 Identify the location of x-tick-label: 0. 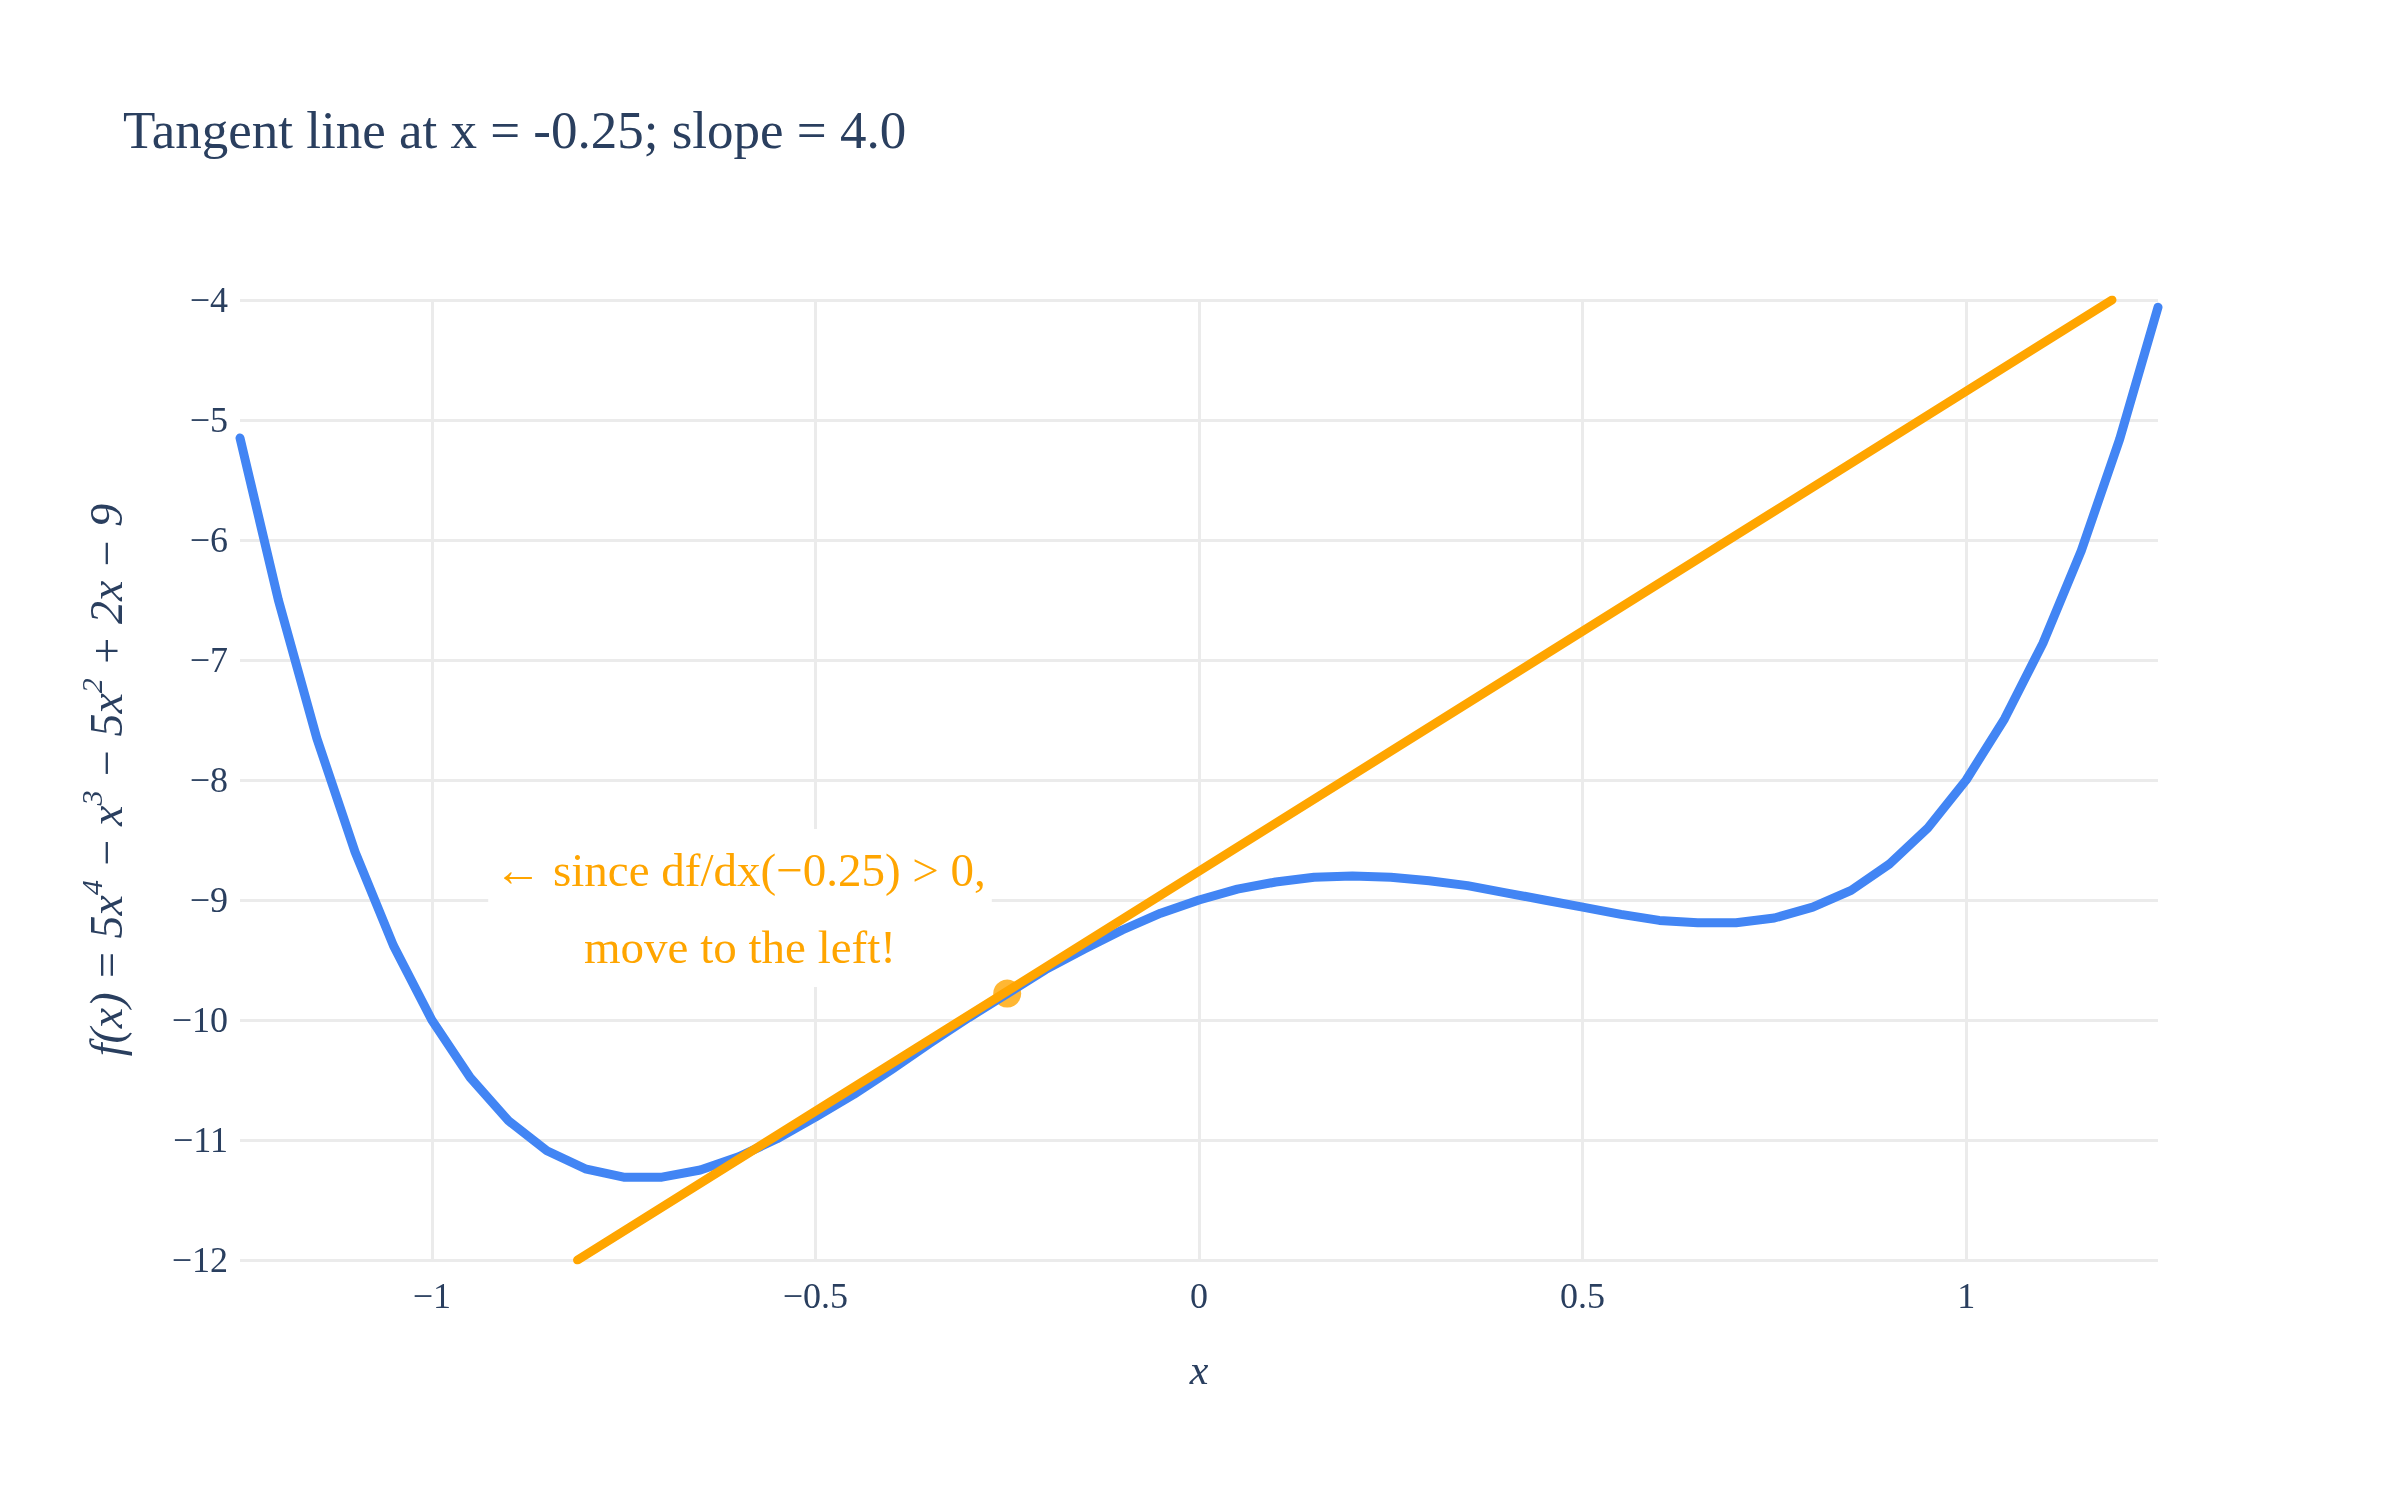
(1199, 1296).